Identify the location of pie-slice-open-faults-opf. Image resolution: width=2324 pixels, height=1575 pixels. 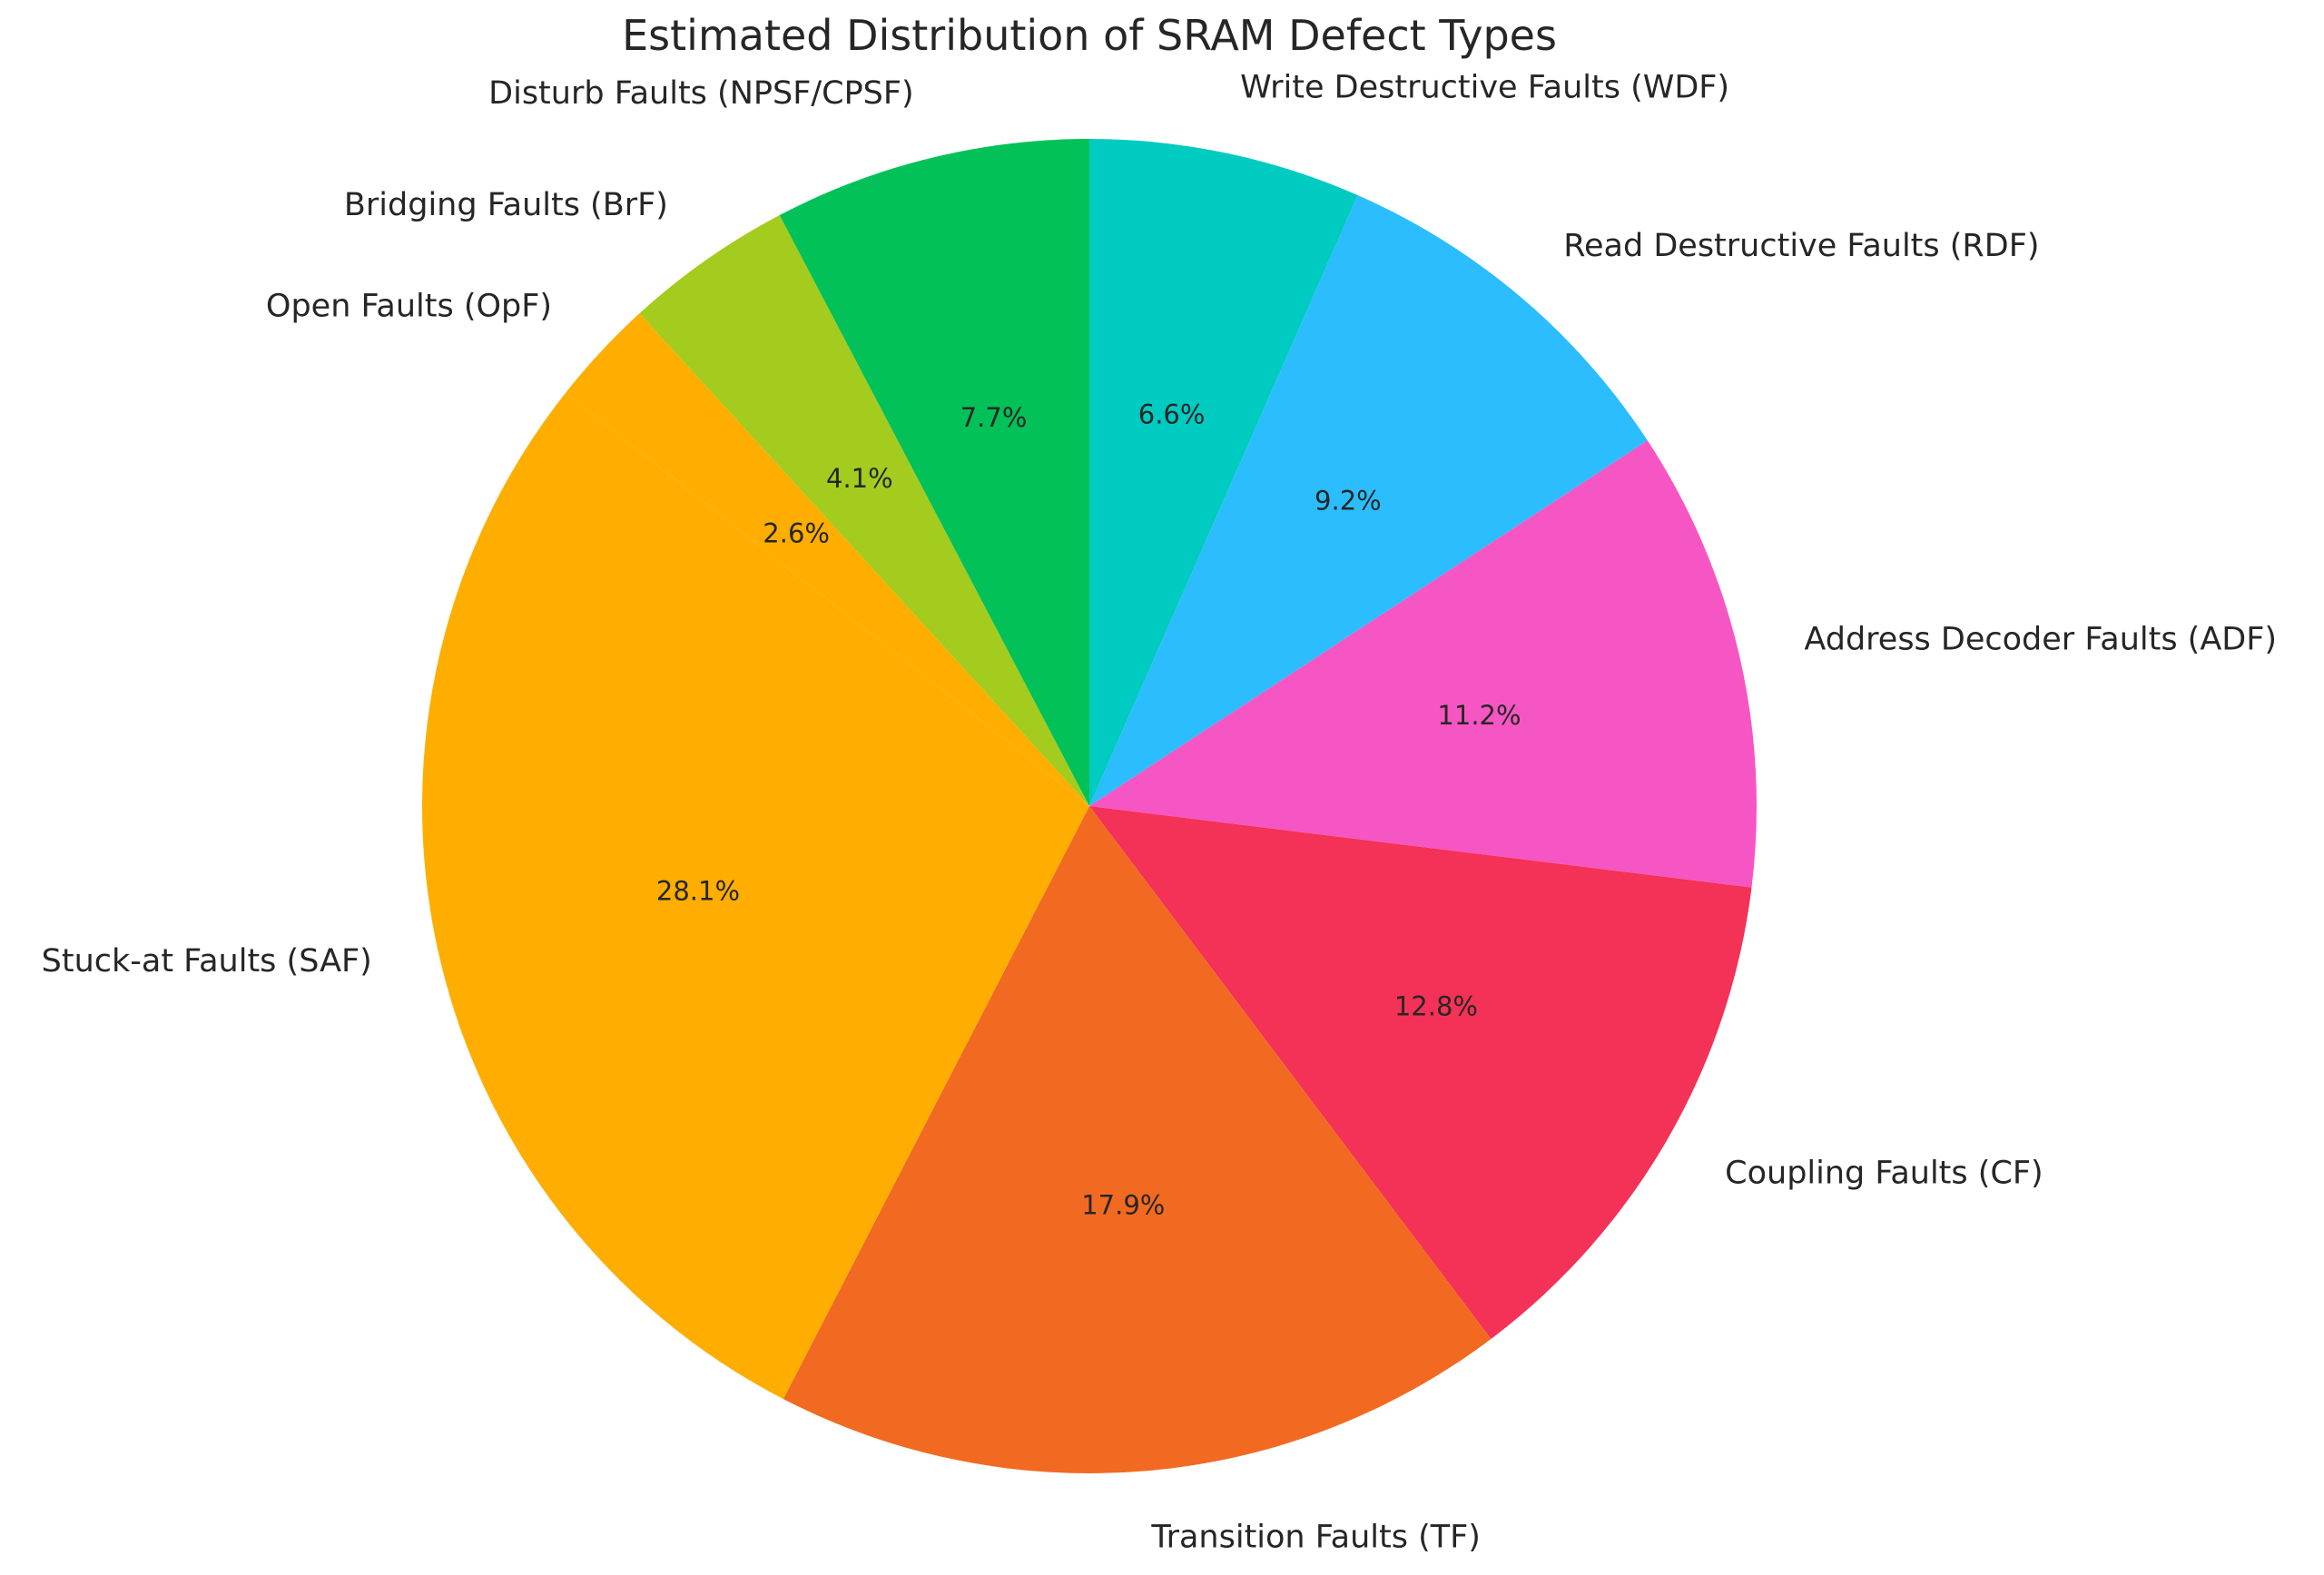
(827, 560).